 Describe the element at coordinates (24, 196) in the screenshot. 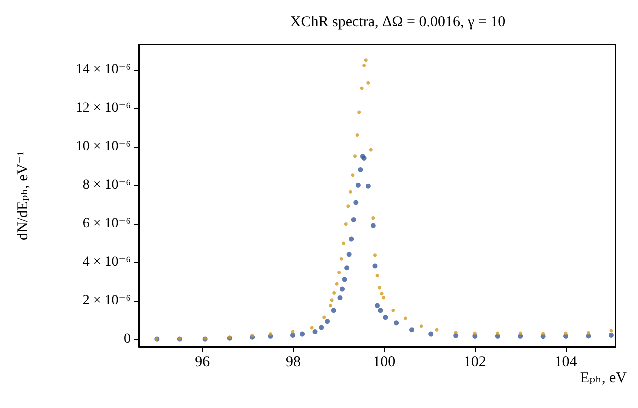

I see `y-axis-title: dN/dEₚₕ, eV⁻¹` at that location.